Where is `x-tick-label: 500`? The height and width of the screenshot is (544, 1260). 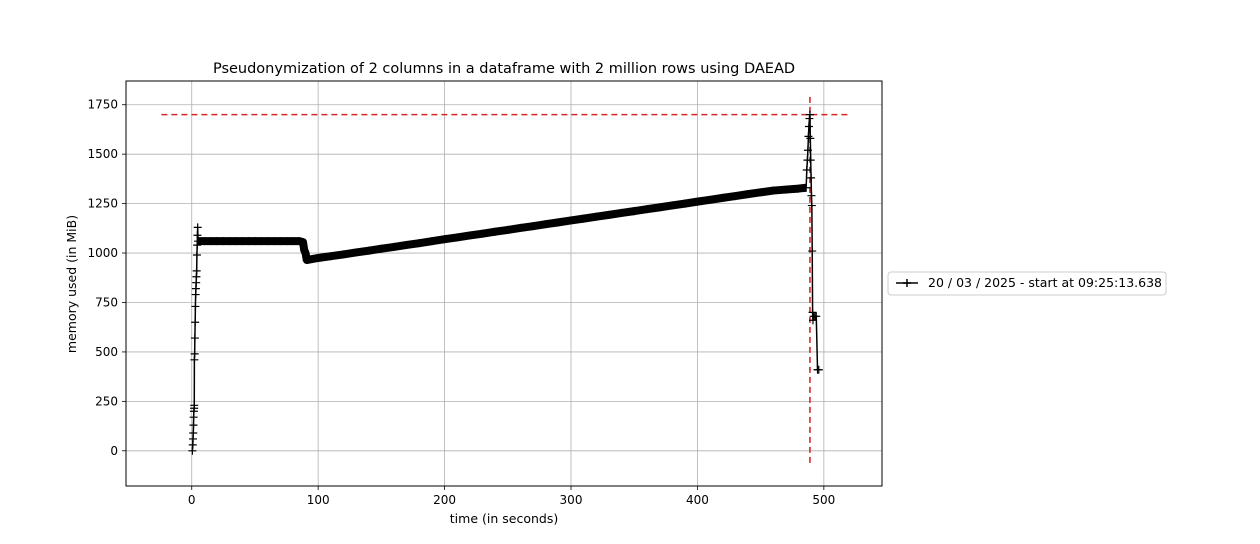 x-tick-label: 500 is located at coordinates (823, 500).